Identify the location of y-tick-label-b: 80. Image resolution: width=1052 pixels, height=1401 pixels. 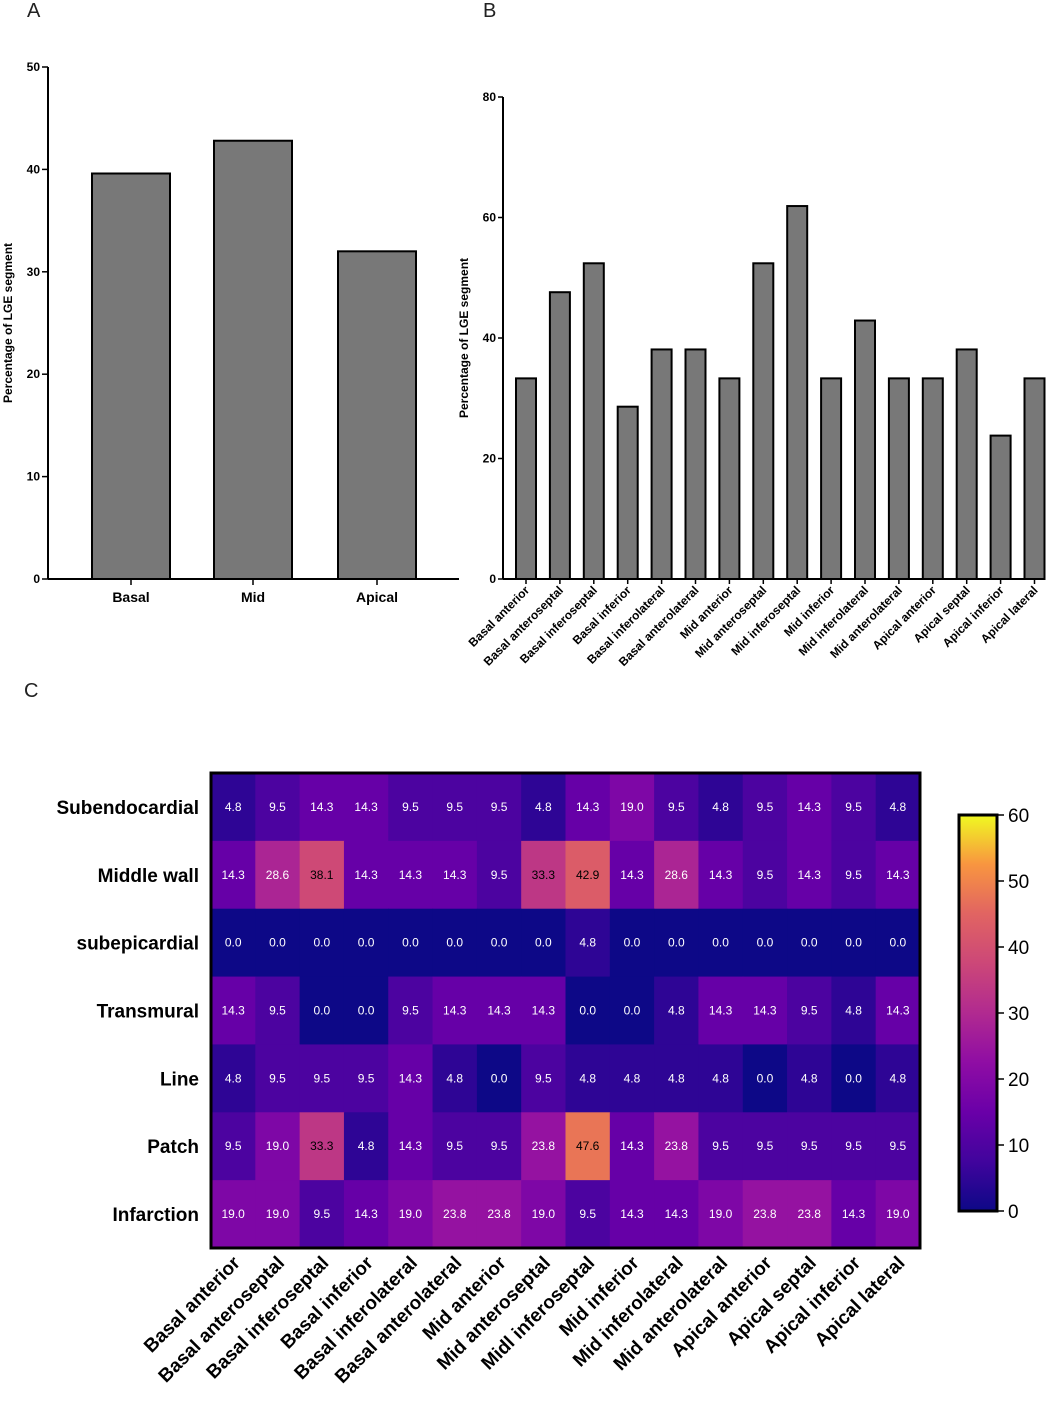
(490, 97).